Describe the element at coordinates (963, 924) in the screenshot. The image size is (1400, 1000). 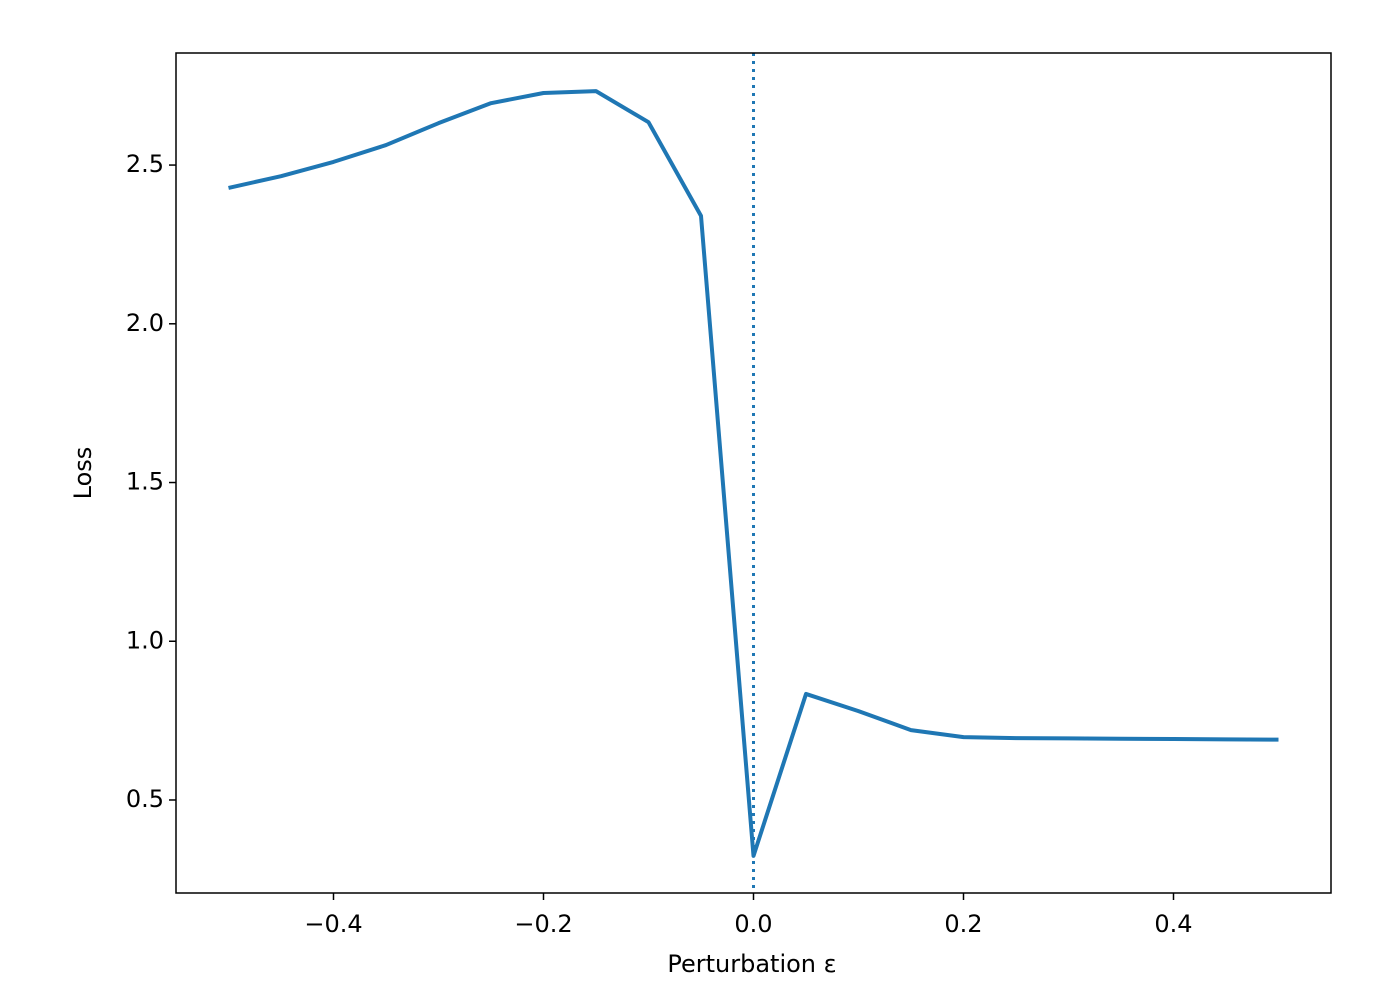
I see `x-tick-label: 0.2` at that location.